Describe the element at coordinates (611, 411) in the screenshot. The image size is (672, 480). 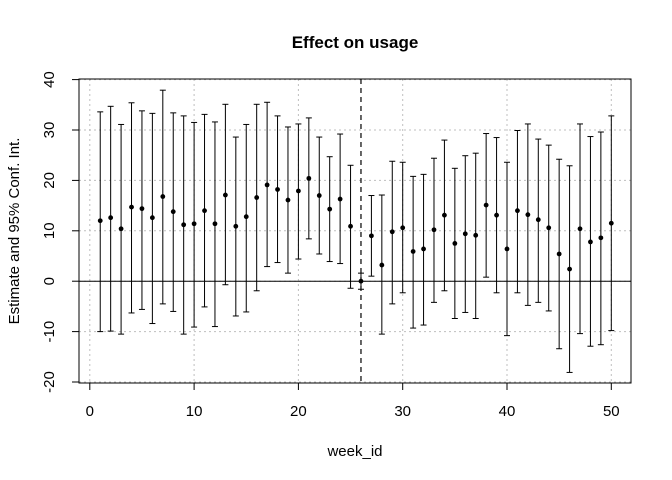
I see `x-tick-label: 50` at that location.